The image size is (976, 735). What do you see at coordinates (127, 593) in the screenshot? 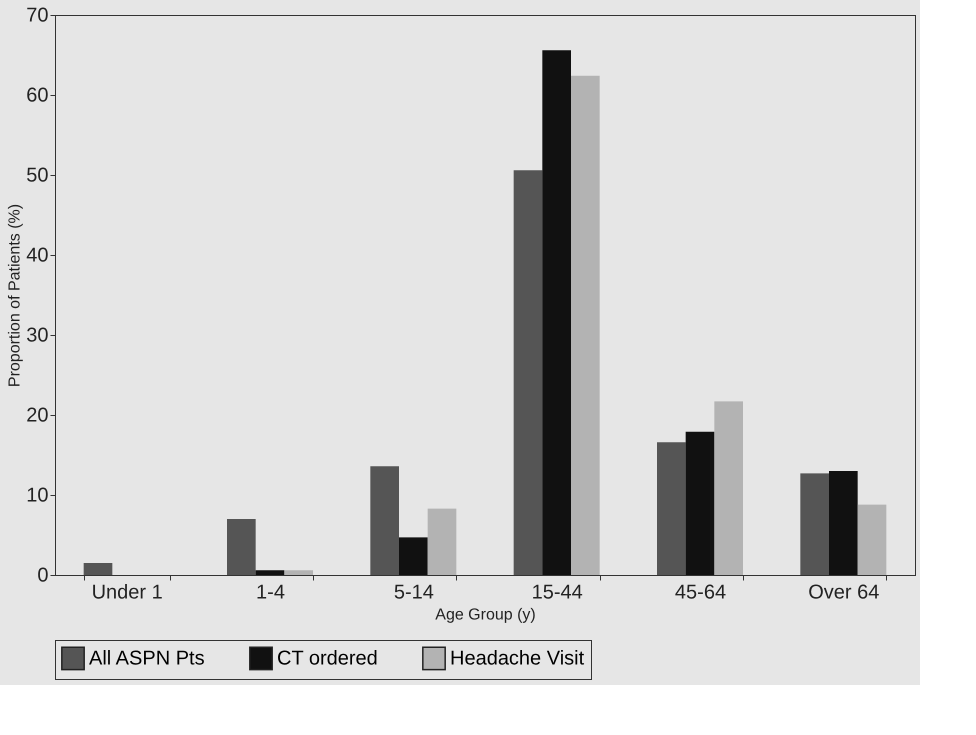
I see `x-tick-label: Under 1` at bounding box center [127, 593].